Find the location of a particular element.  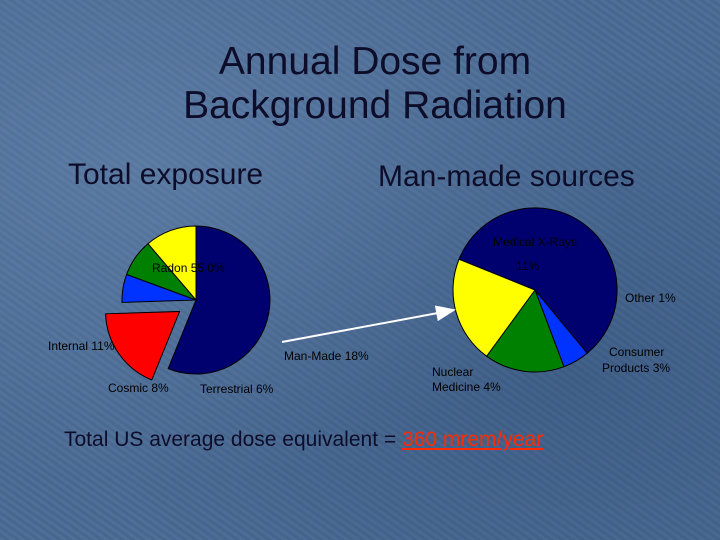

connector-arrow is located at coordinates (368, 324).